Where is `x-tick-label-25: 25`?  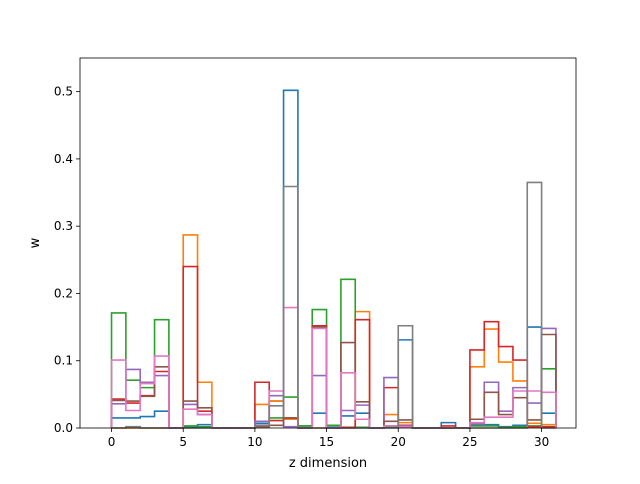 x-tick-label-25: 25 is located at coordinates (469, 442).